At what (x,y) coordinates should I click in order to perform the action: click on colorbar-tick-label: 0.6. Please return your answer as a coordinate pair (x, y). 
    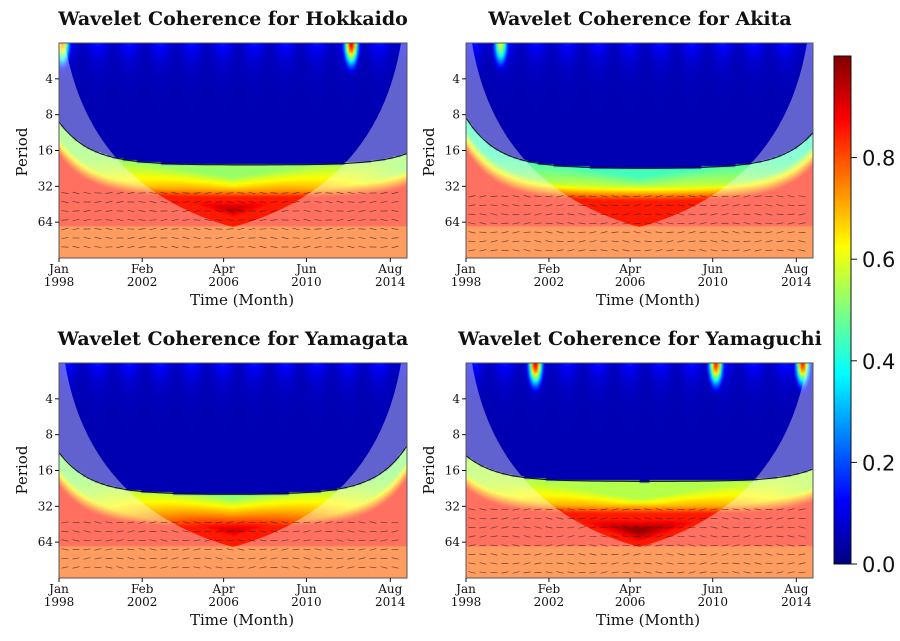
    Looking at the image, I should click on (878, 260).